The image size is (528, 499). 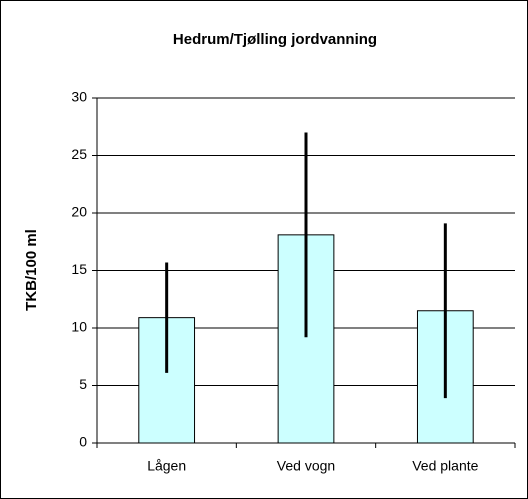 I want to click on x-tick-label: Lågen, so click(x=166, y=466).